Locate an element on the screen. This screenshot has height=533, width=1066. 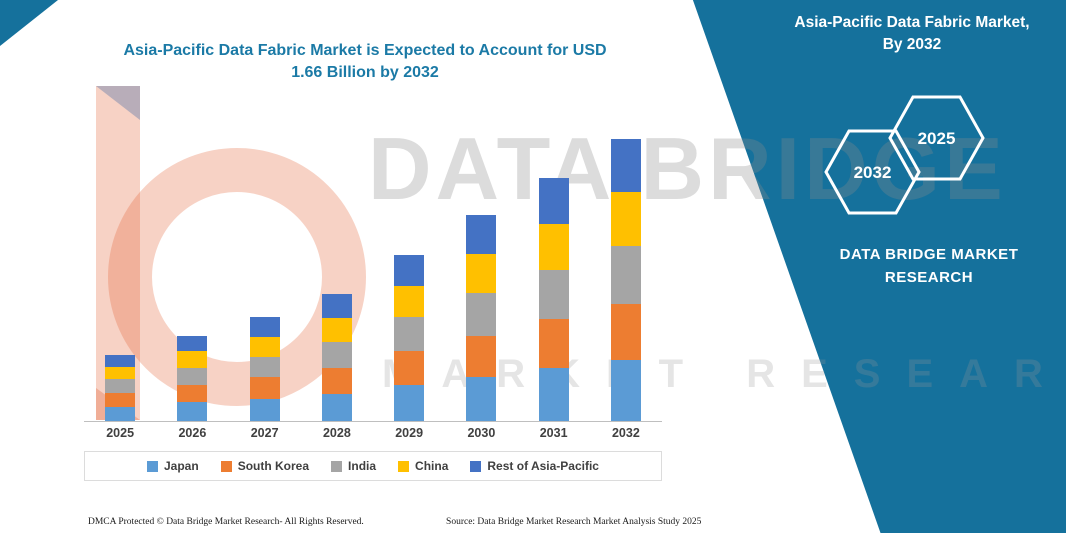
x-axis-label-2030: 2030 is located at coordinates (481, 433).